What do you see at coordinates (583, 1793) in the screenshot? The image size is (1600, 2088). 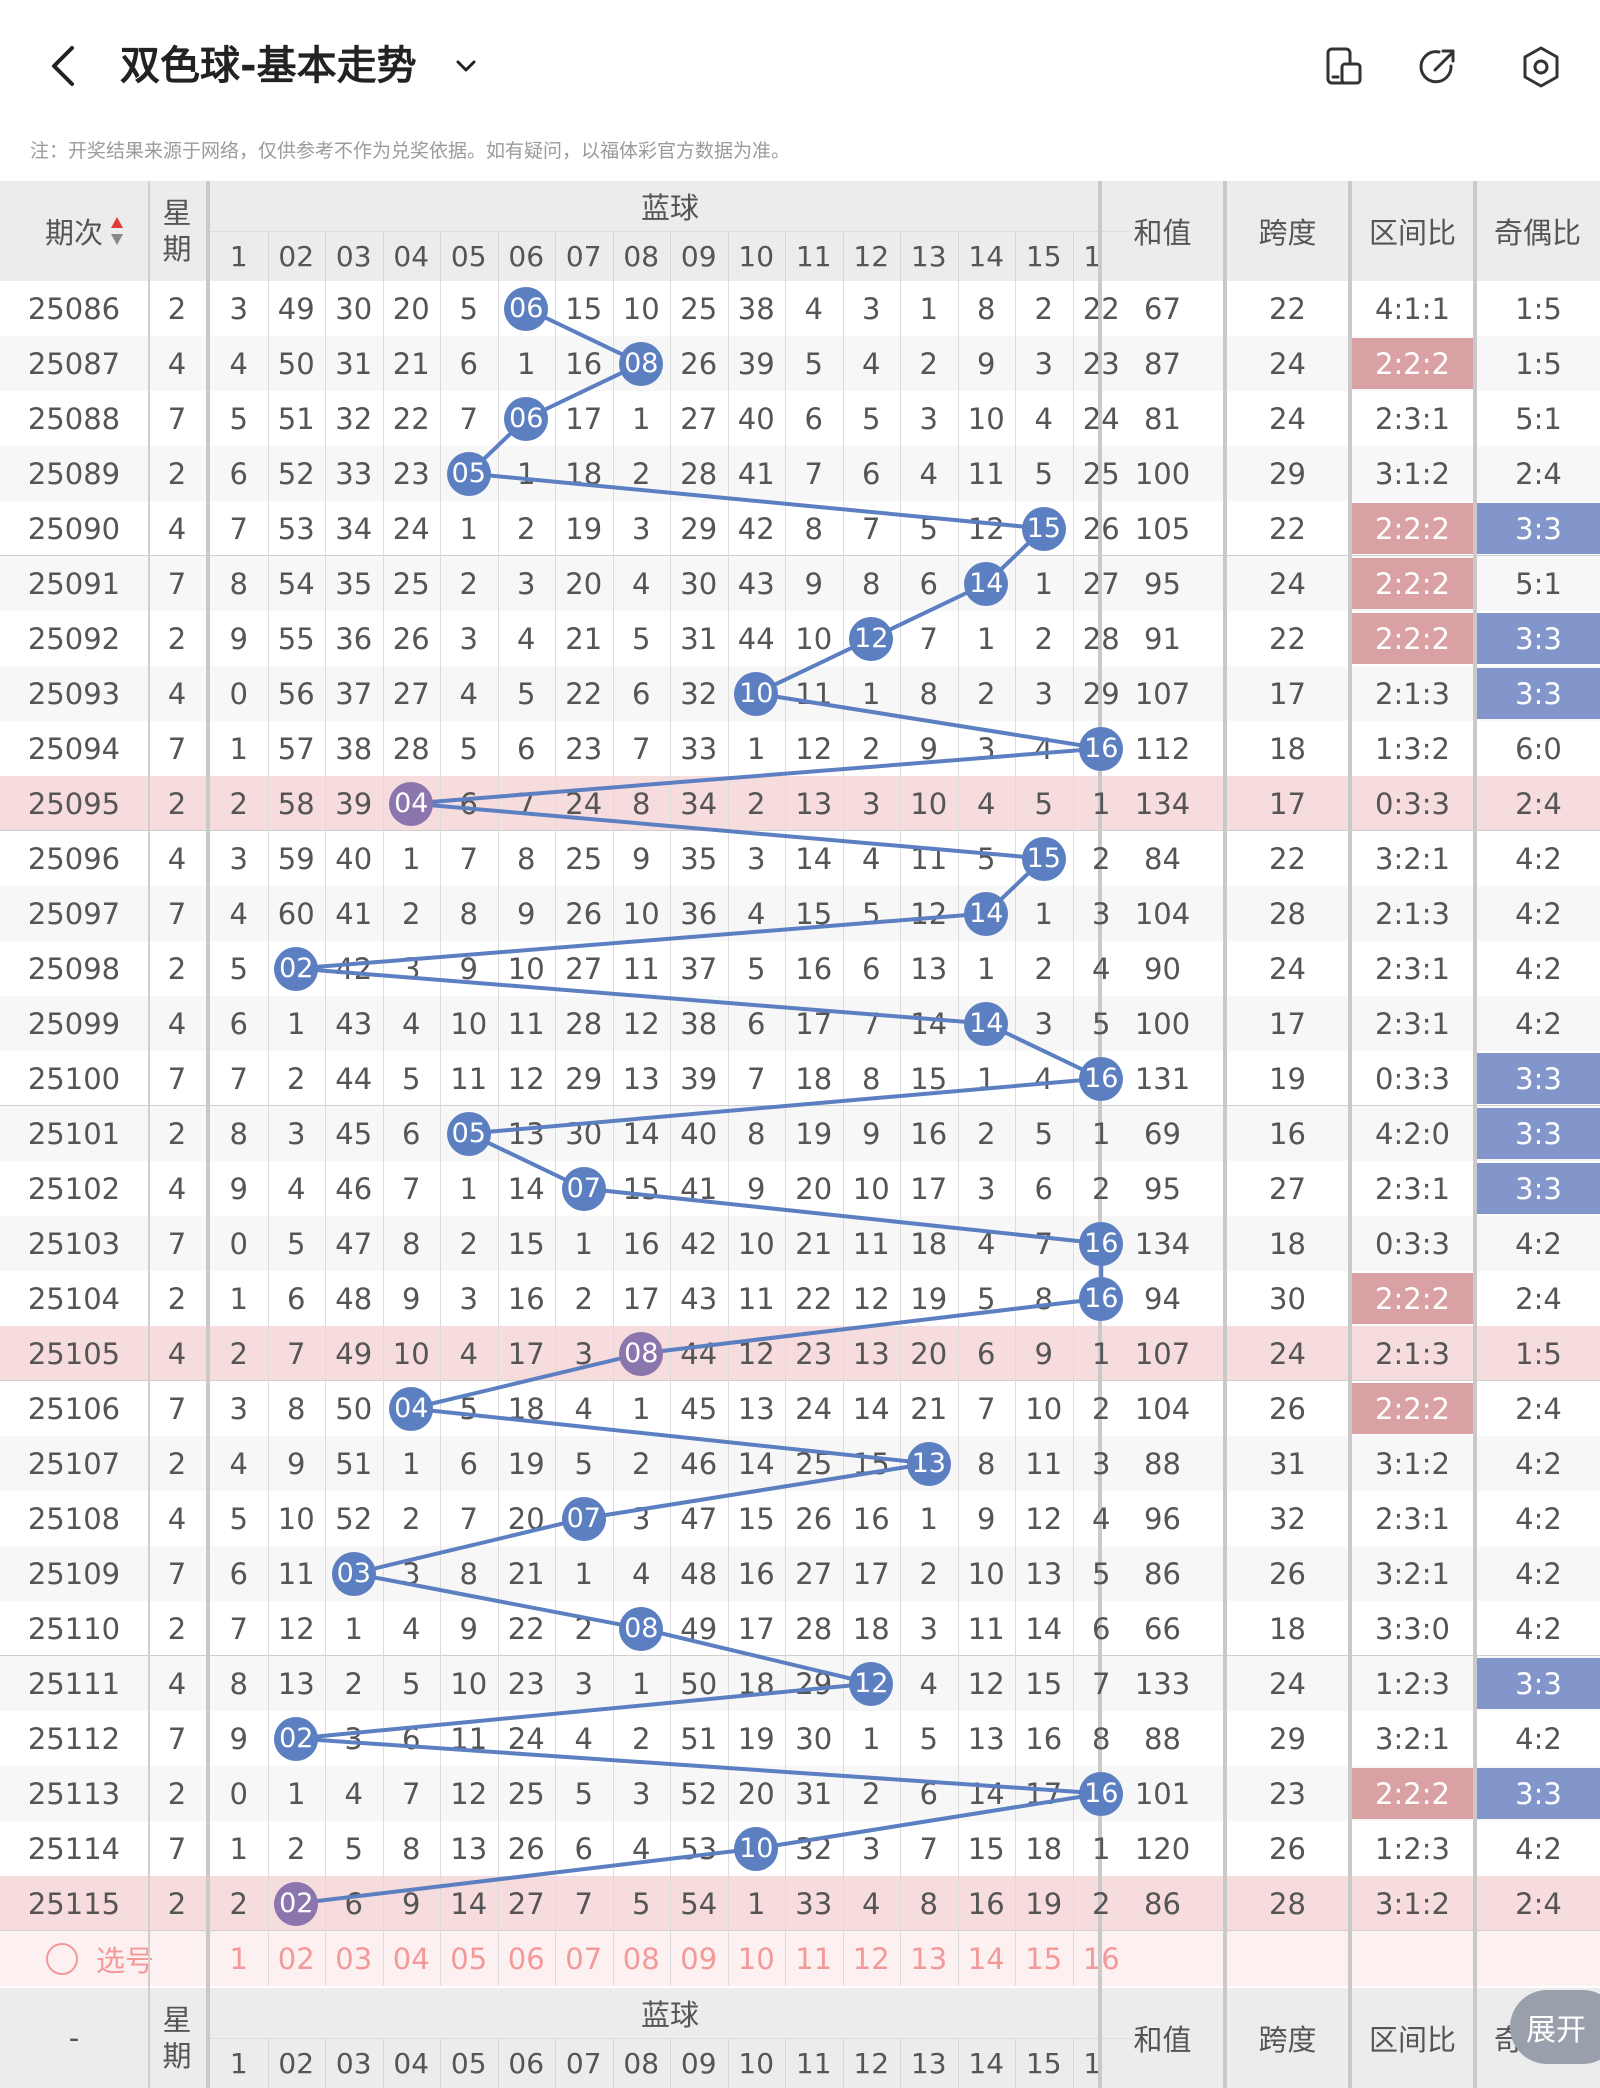 I see `blue-number-cell: 5` at bounding box center [583, 1793].